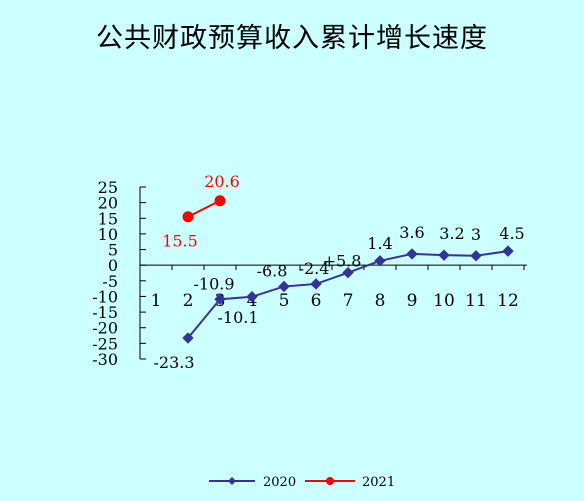 This screenshot has width=584, height=501. I want to click on x-tick-label: 5, so click(284, 301).